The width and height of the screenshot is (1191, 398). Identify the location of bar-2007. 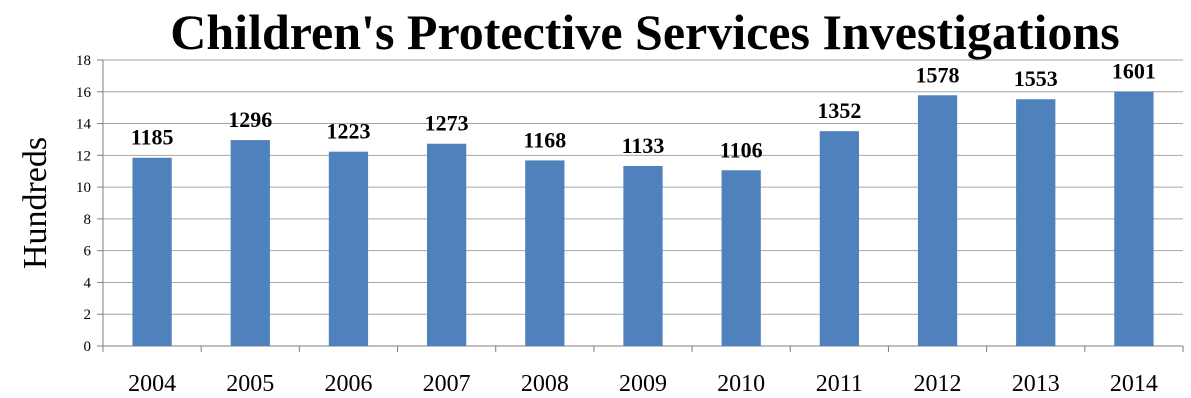
(447, 244).